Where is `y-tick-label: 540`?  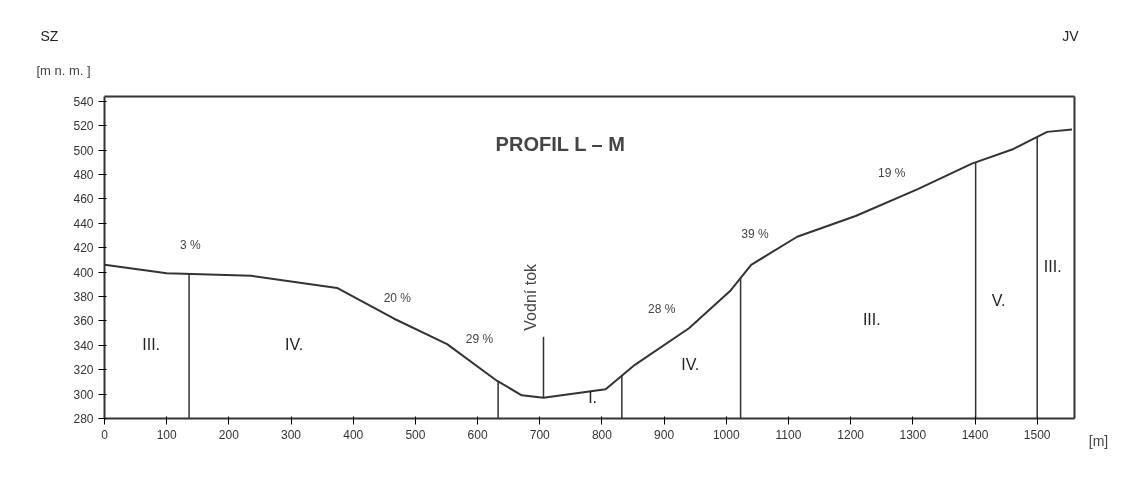
y-tick-label: 540 is located at coordinates (83, 101).